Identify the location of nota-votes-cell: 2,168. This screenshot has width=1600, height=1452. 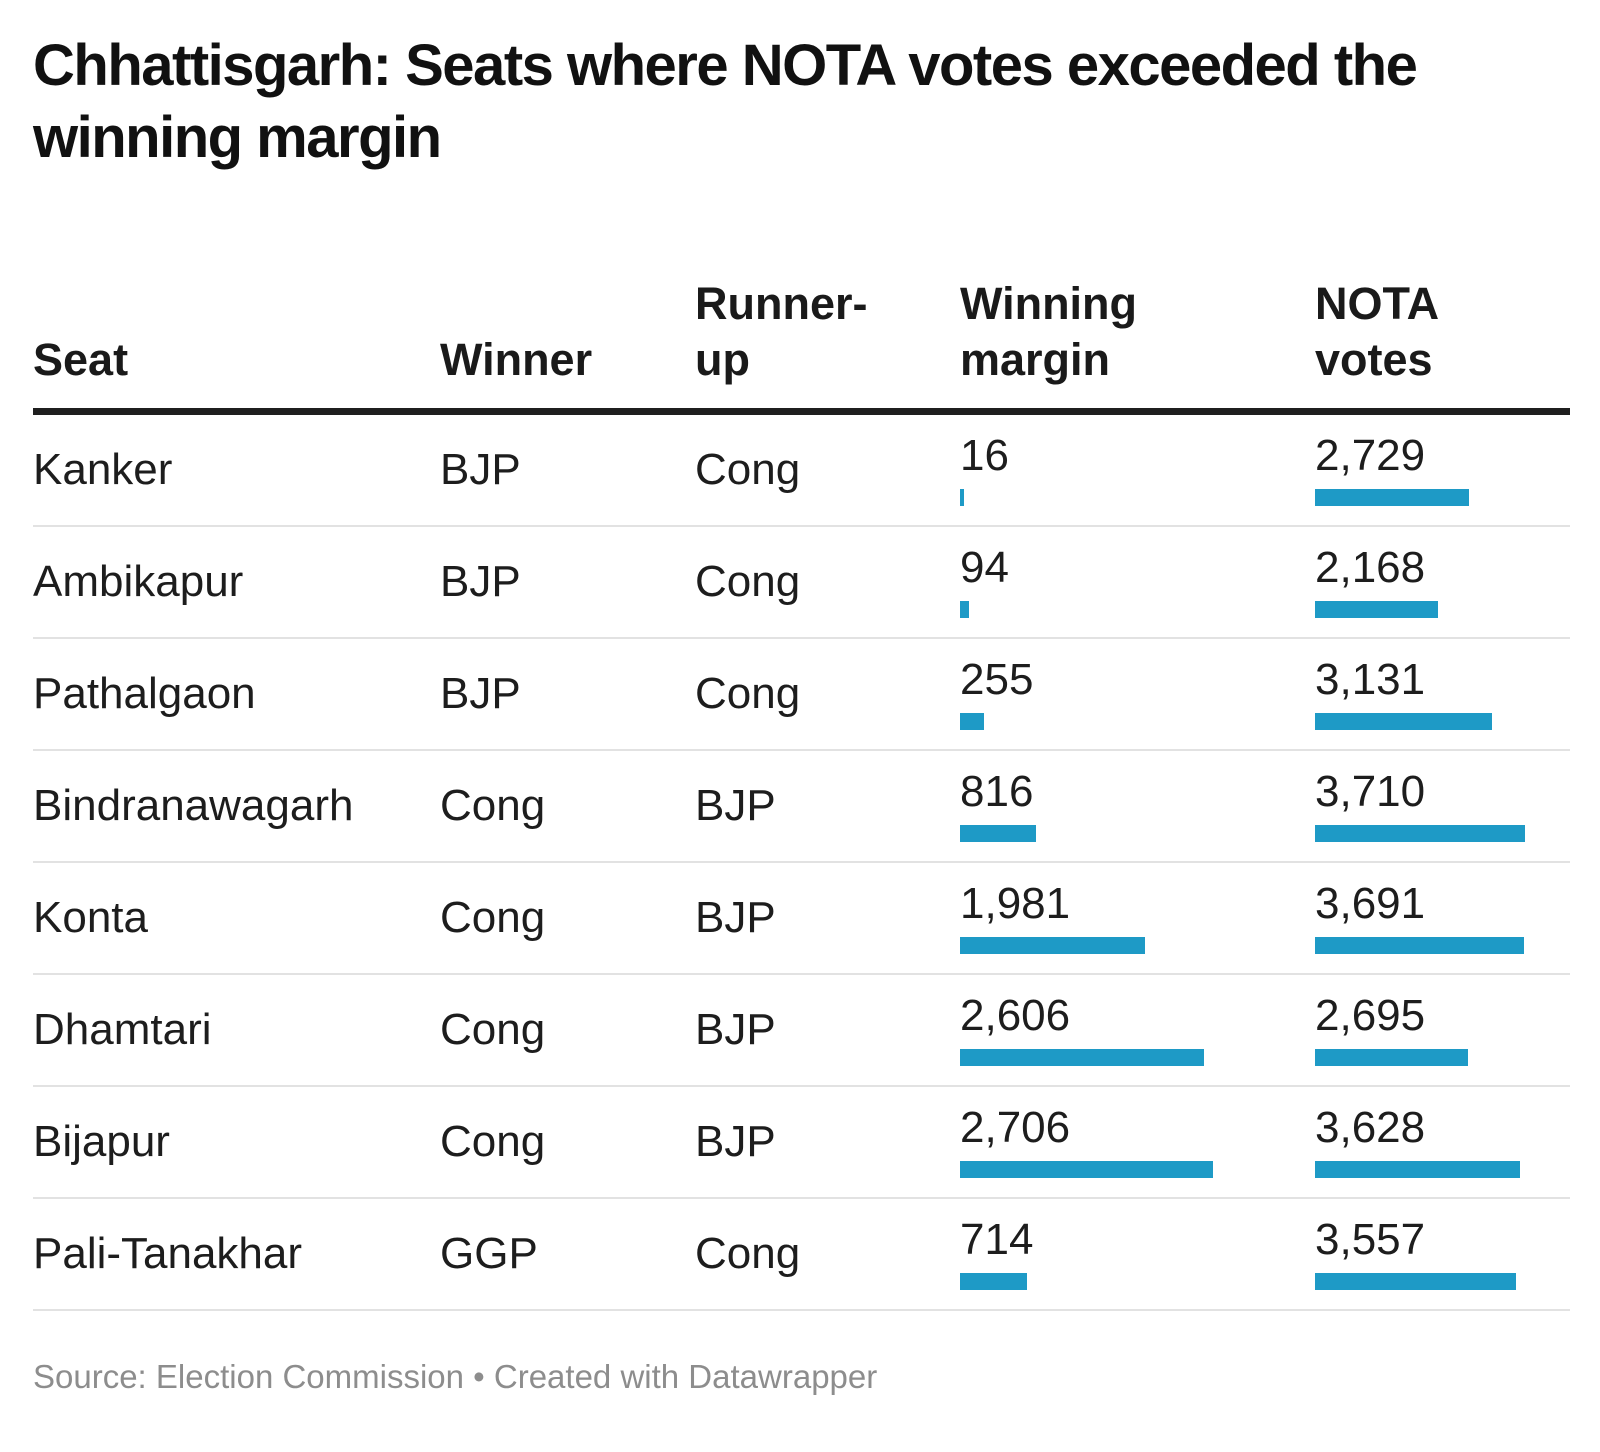
(1442, 582).